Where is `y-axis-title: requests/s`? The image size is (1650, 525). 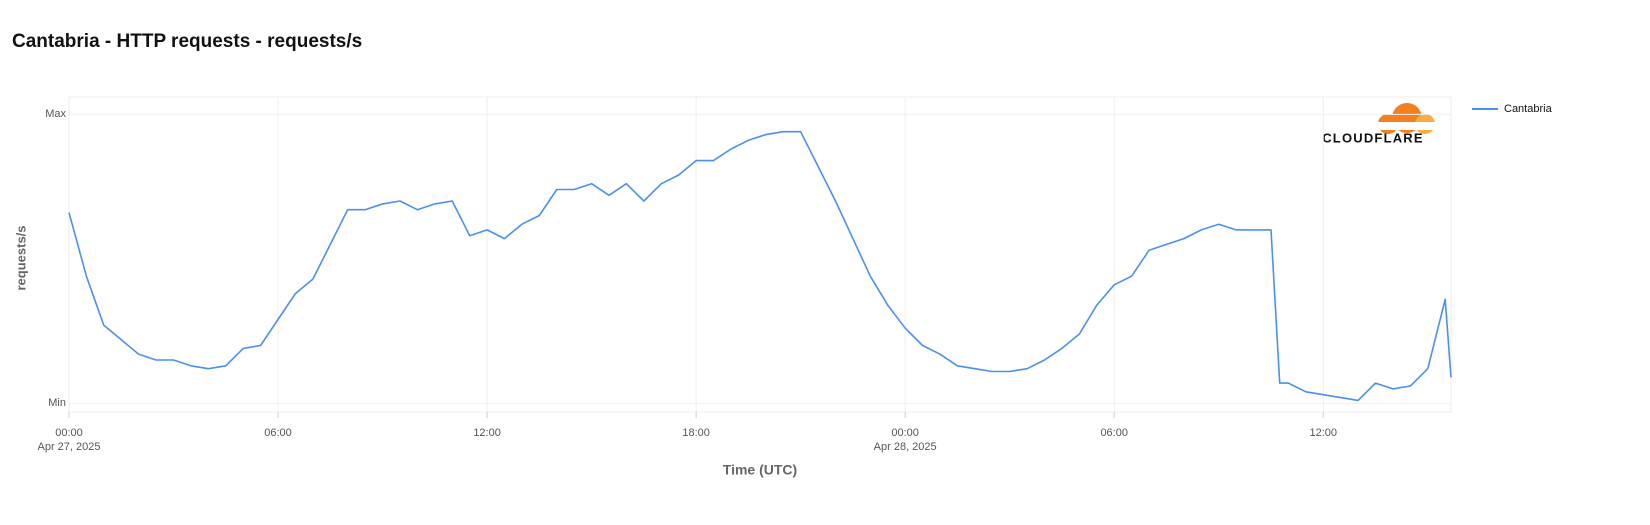 y-axis-title: requests/s is located at coordinates (20, 257).